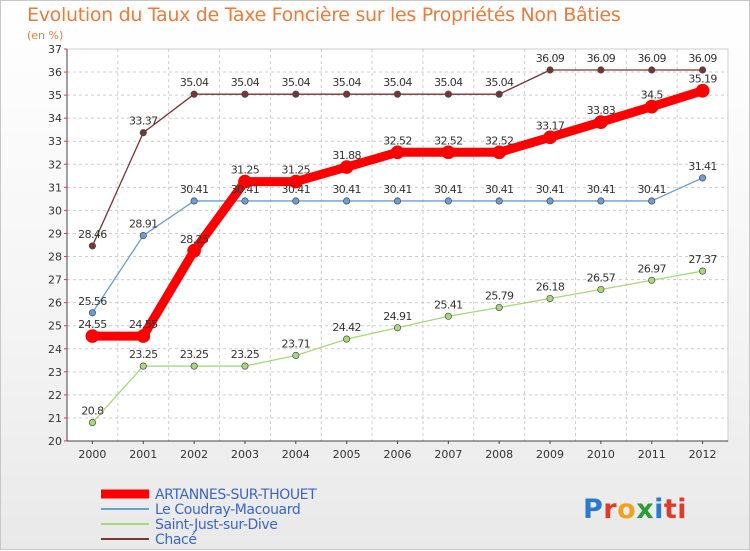 This screenshot has height=551, width=750. What do you see at coordinates (92, 411) in the screenshot?
I see `data-label: 20.8` at bounding box center [92, 411].